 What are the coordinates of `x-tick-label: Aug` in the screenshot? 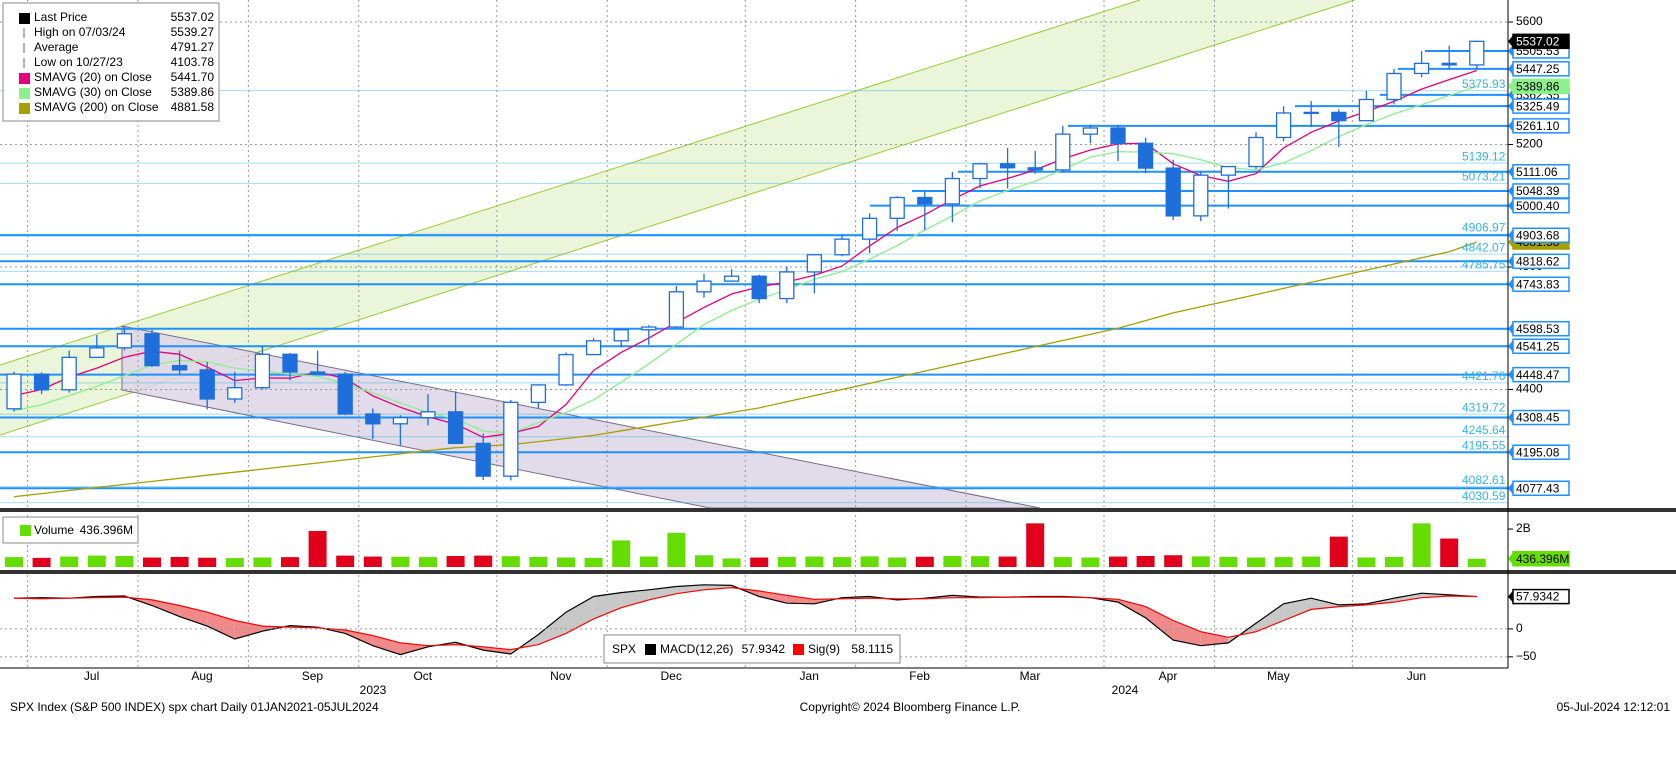 It's located at (201, 676).